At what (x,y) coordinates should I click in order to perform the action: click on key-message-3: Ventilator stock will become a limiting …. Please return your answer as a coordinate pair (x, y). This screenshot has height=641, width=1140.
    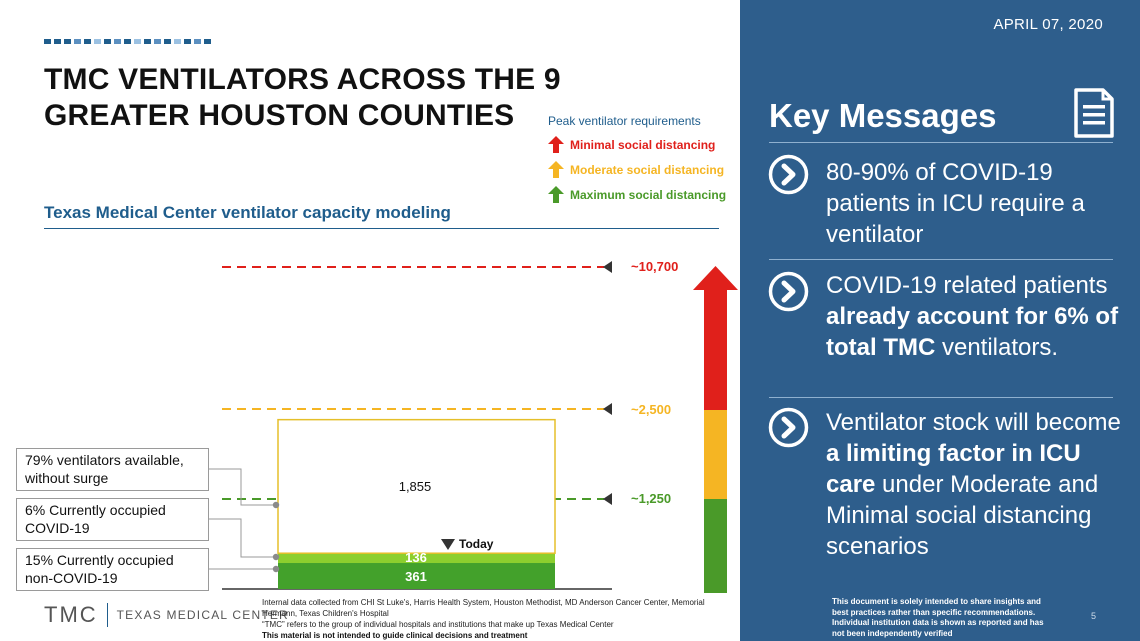
    Looking at the image, I should click on (973, 484).